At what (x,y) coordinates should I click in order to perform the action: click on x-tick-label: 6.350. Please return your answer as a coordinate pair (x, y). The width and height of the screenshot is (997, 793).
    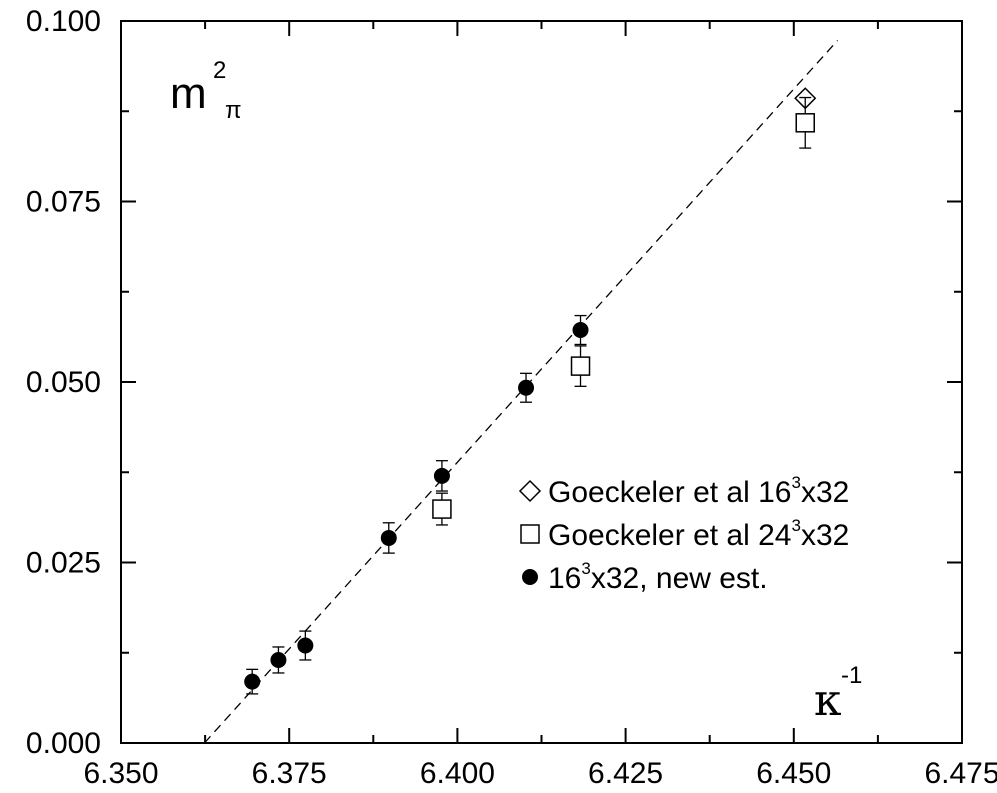
    Looking at the image, I should click on (120, 773).